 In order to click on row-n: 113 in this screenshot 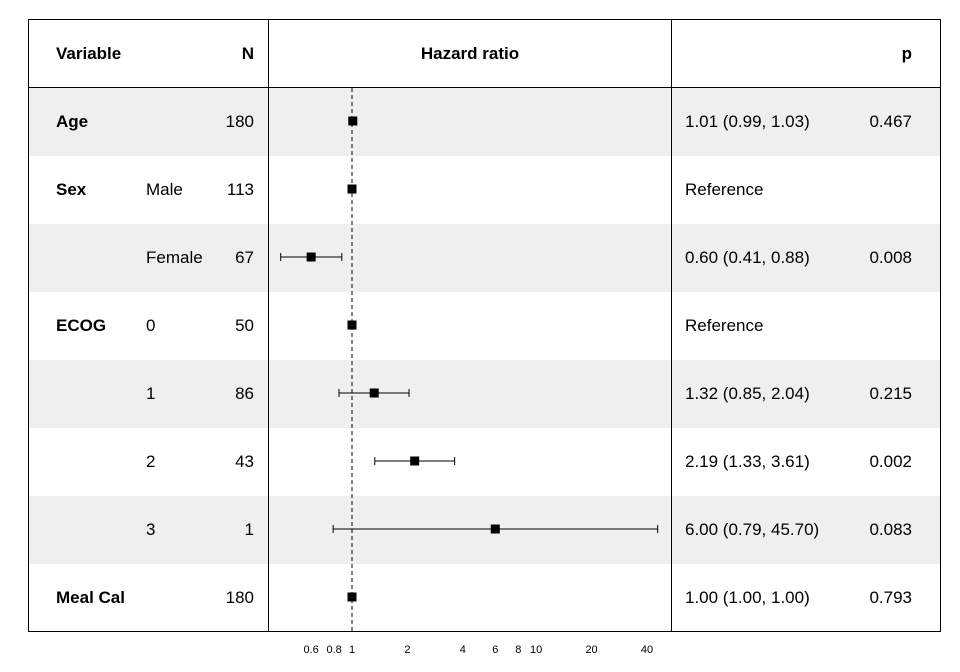, I will do `click(240, 189)`.